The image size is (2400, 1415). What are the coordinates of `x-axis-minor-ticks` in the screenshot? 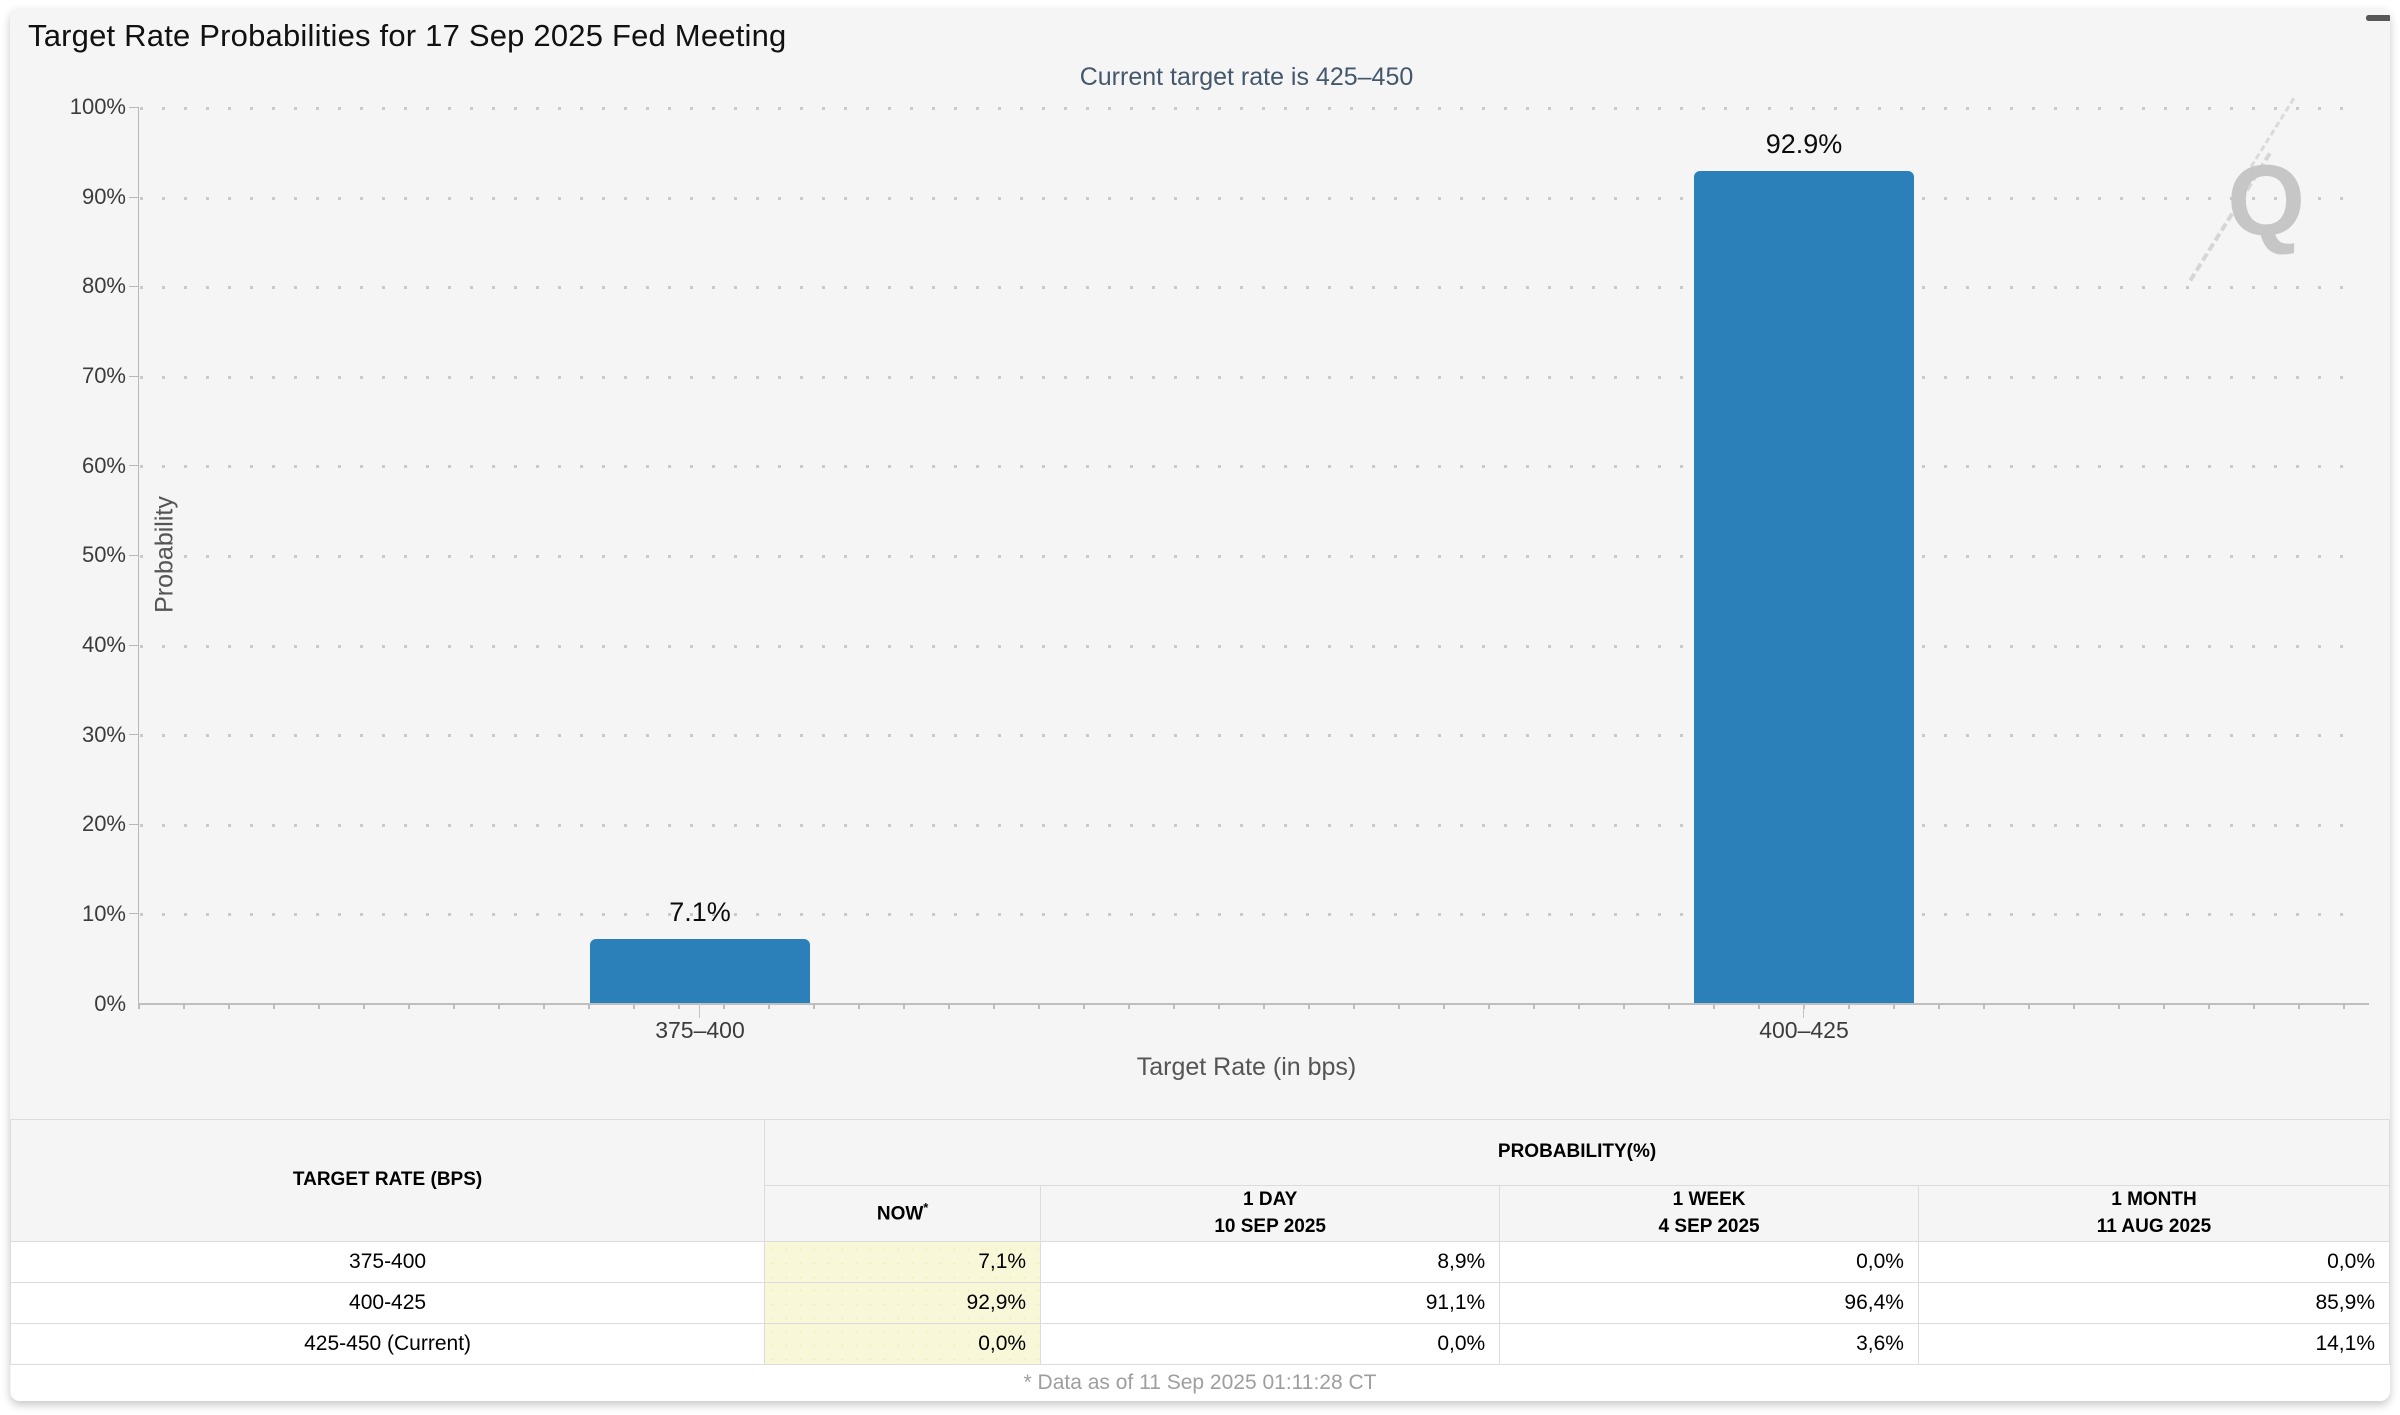 It's located at (1253, 1006).